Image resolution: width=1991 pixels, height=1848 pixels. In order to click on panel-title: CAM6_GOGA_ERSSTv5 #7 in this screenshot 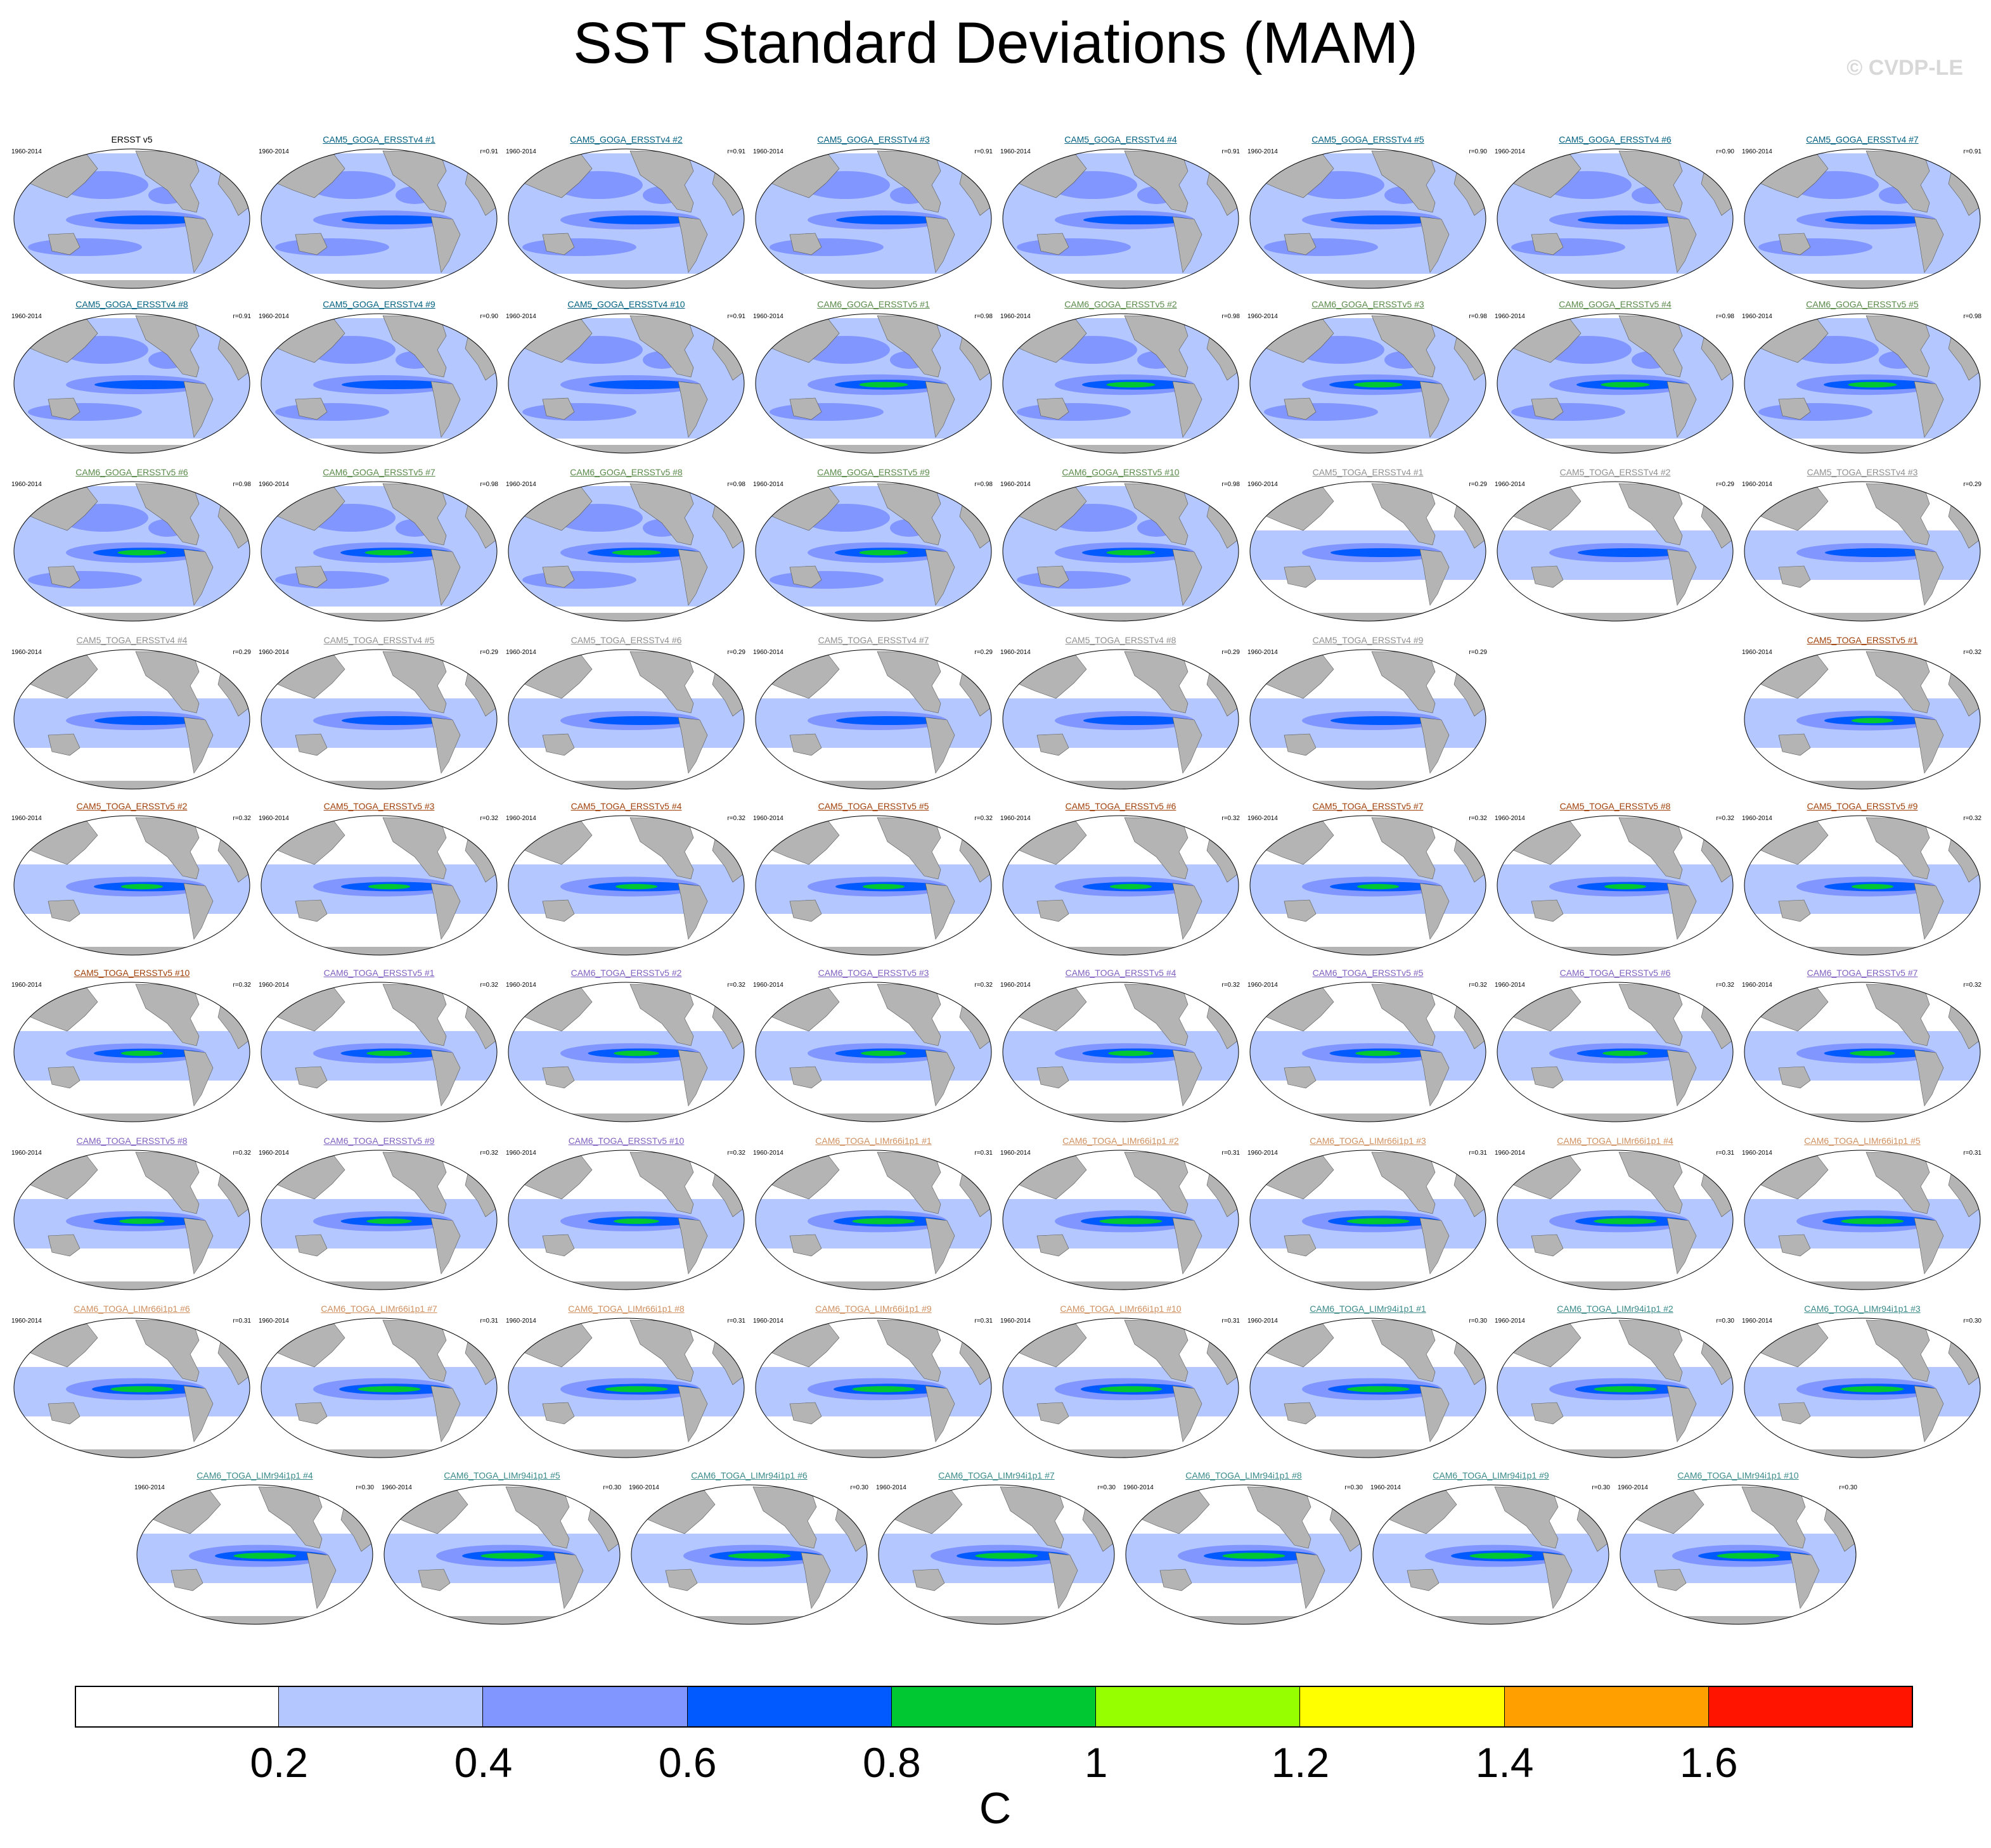, I will do `click(379, 472)`.